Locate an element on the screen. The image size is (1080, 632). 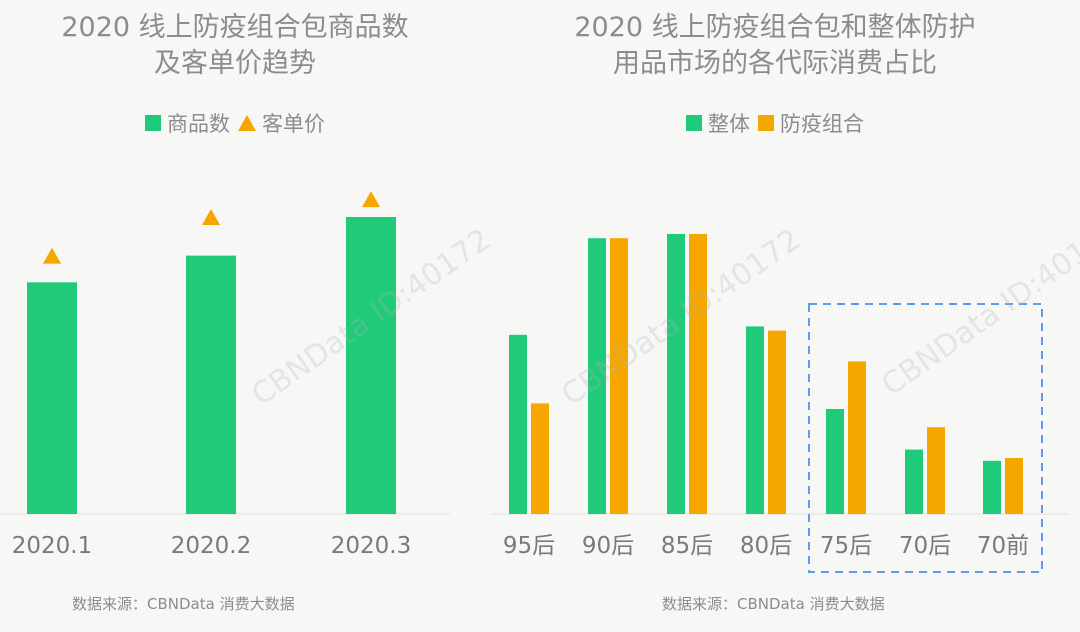
left-title-line1: 2020 线上防疫组合包商品数 is located at coordinates (235, 27).